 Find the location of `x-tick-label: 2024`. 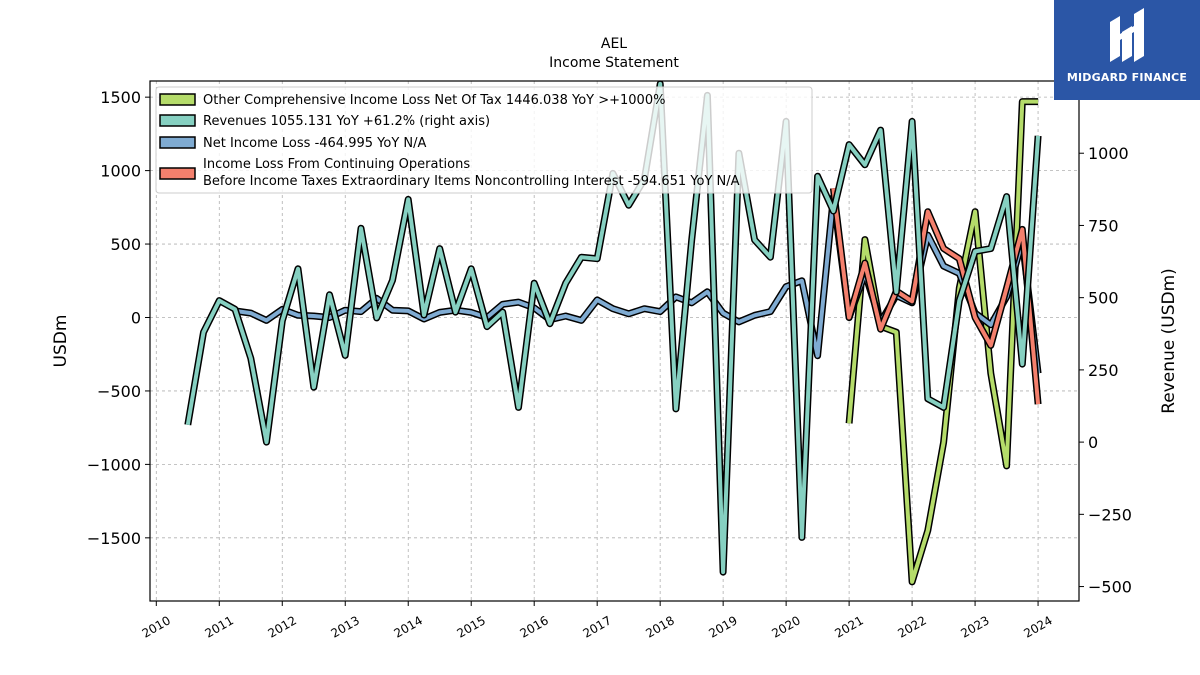

x-tick-label: 2024 is located at coordinates (1037, 626).